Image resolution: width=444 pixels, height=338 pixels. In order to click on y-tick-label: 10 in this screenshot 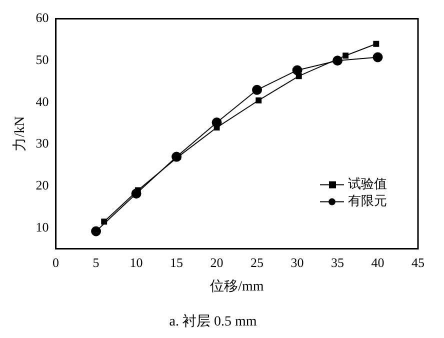, I will do `click(42, 226)`.